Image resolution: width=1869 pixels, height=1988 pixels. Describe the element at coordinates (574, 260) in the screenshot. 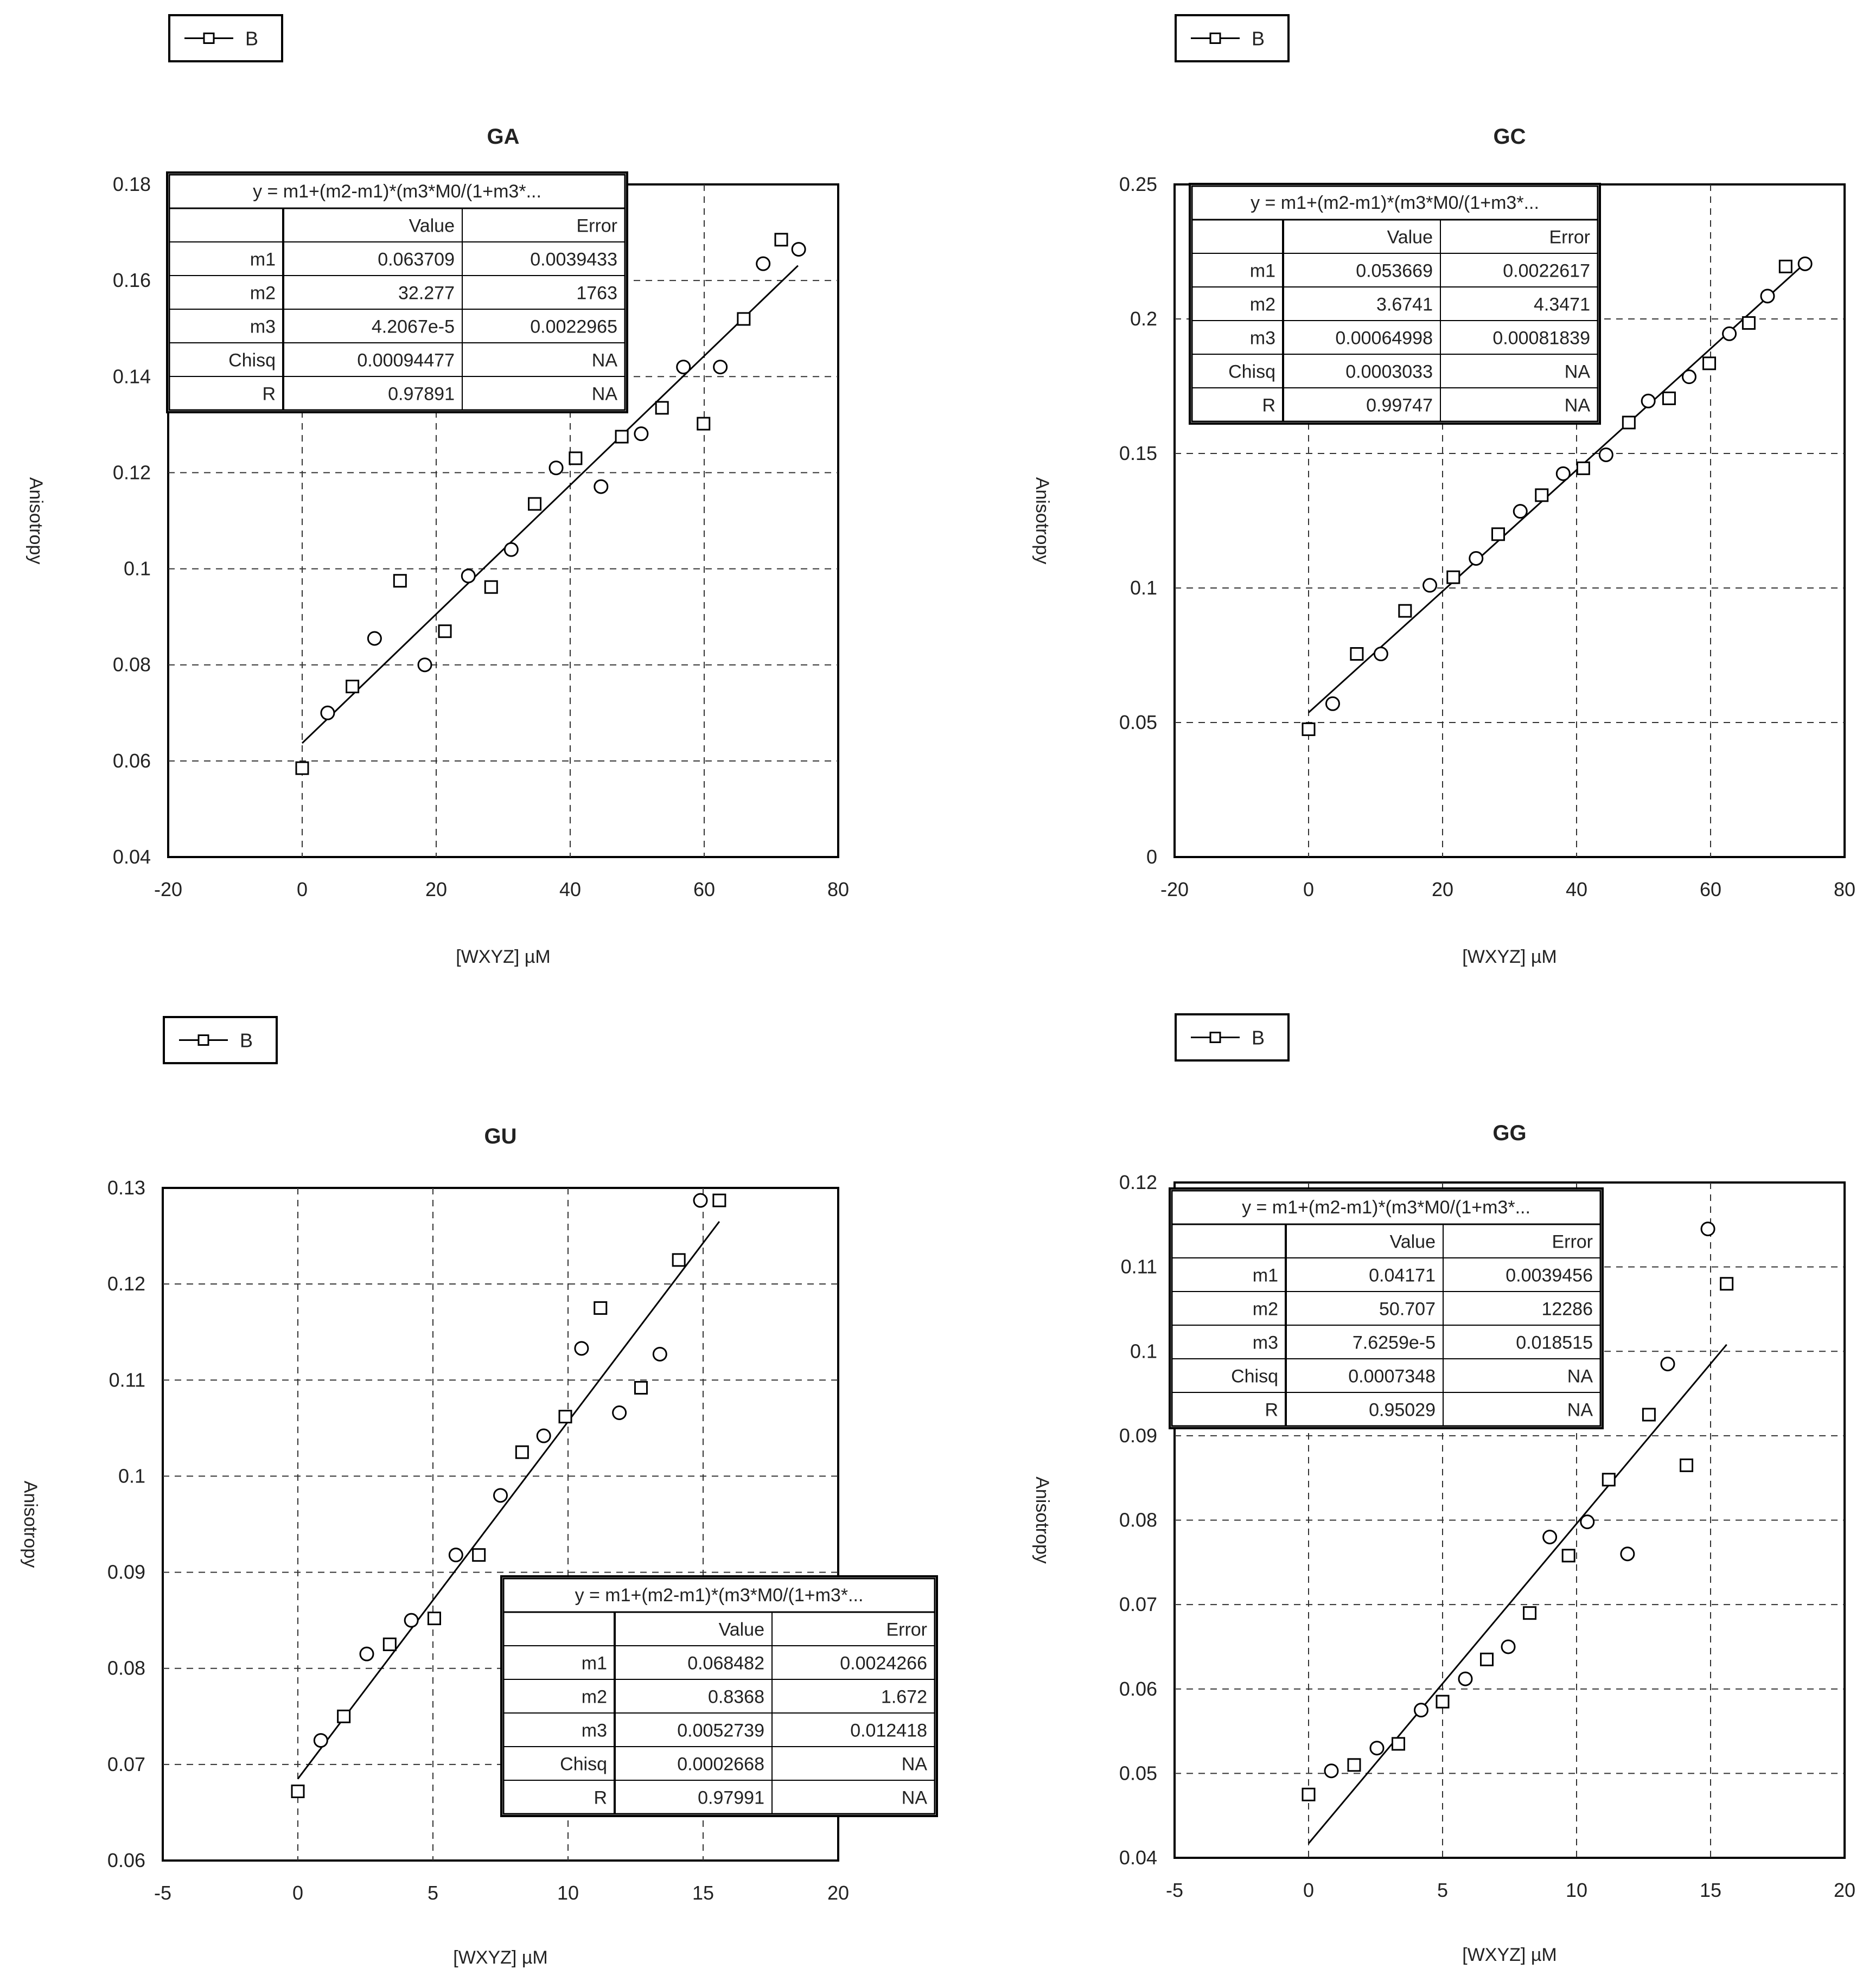

I see `fit-param-error: 0.0039433` at that location.